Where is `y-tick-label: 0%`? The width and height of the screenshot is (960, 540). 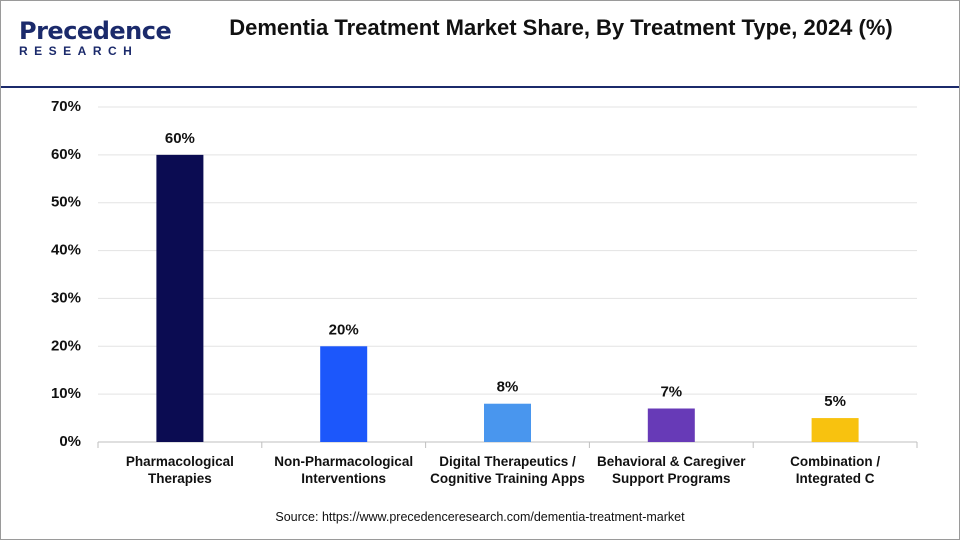 y-tick-label: 0% is located at coordinates (70, 441).